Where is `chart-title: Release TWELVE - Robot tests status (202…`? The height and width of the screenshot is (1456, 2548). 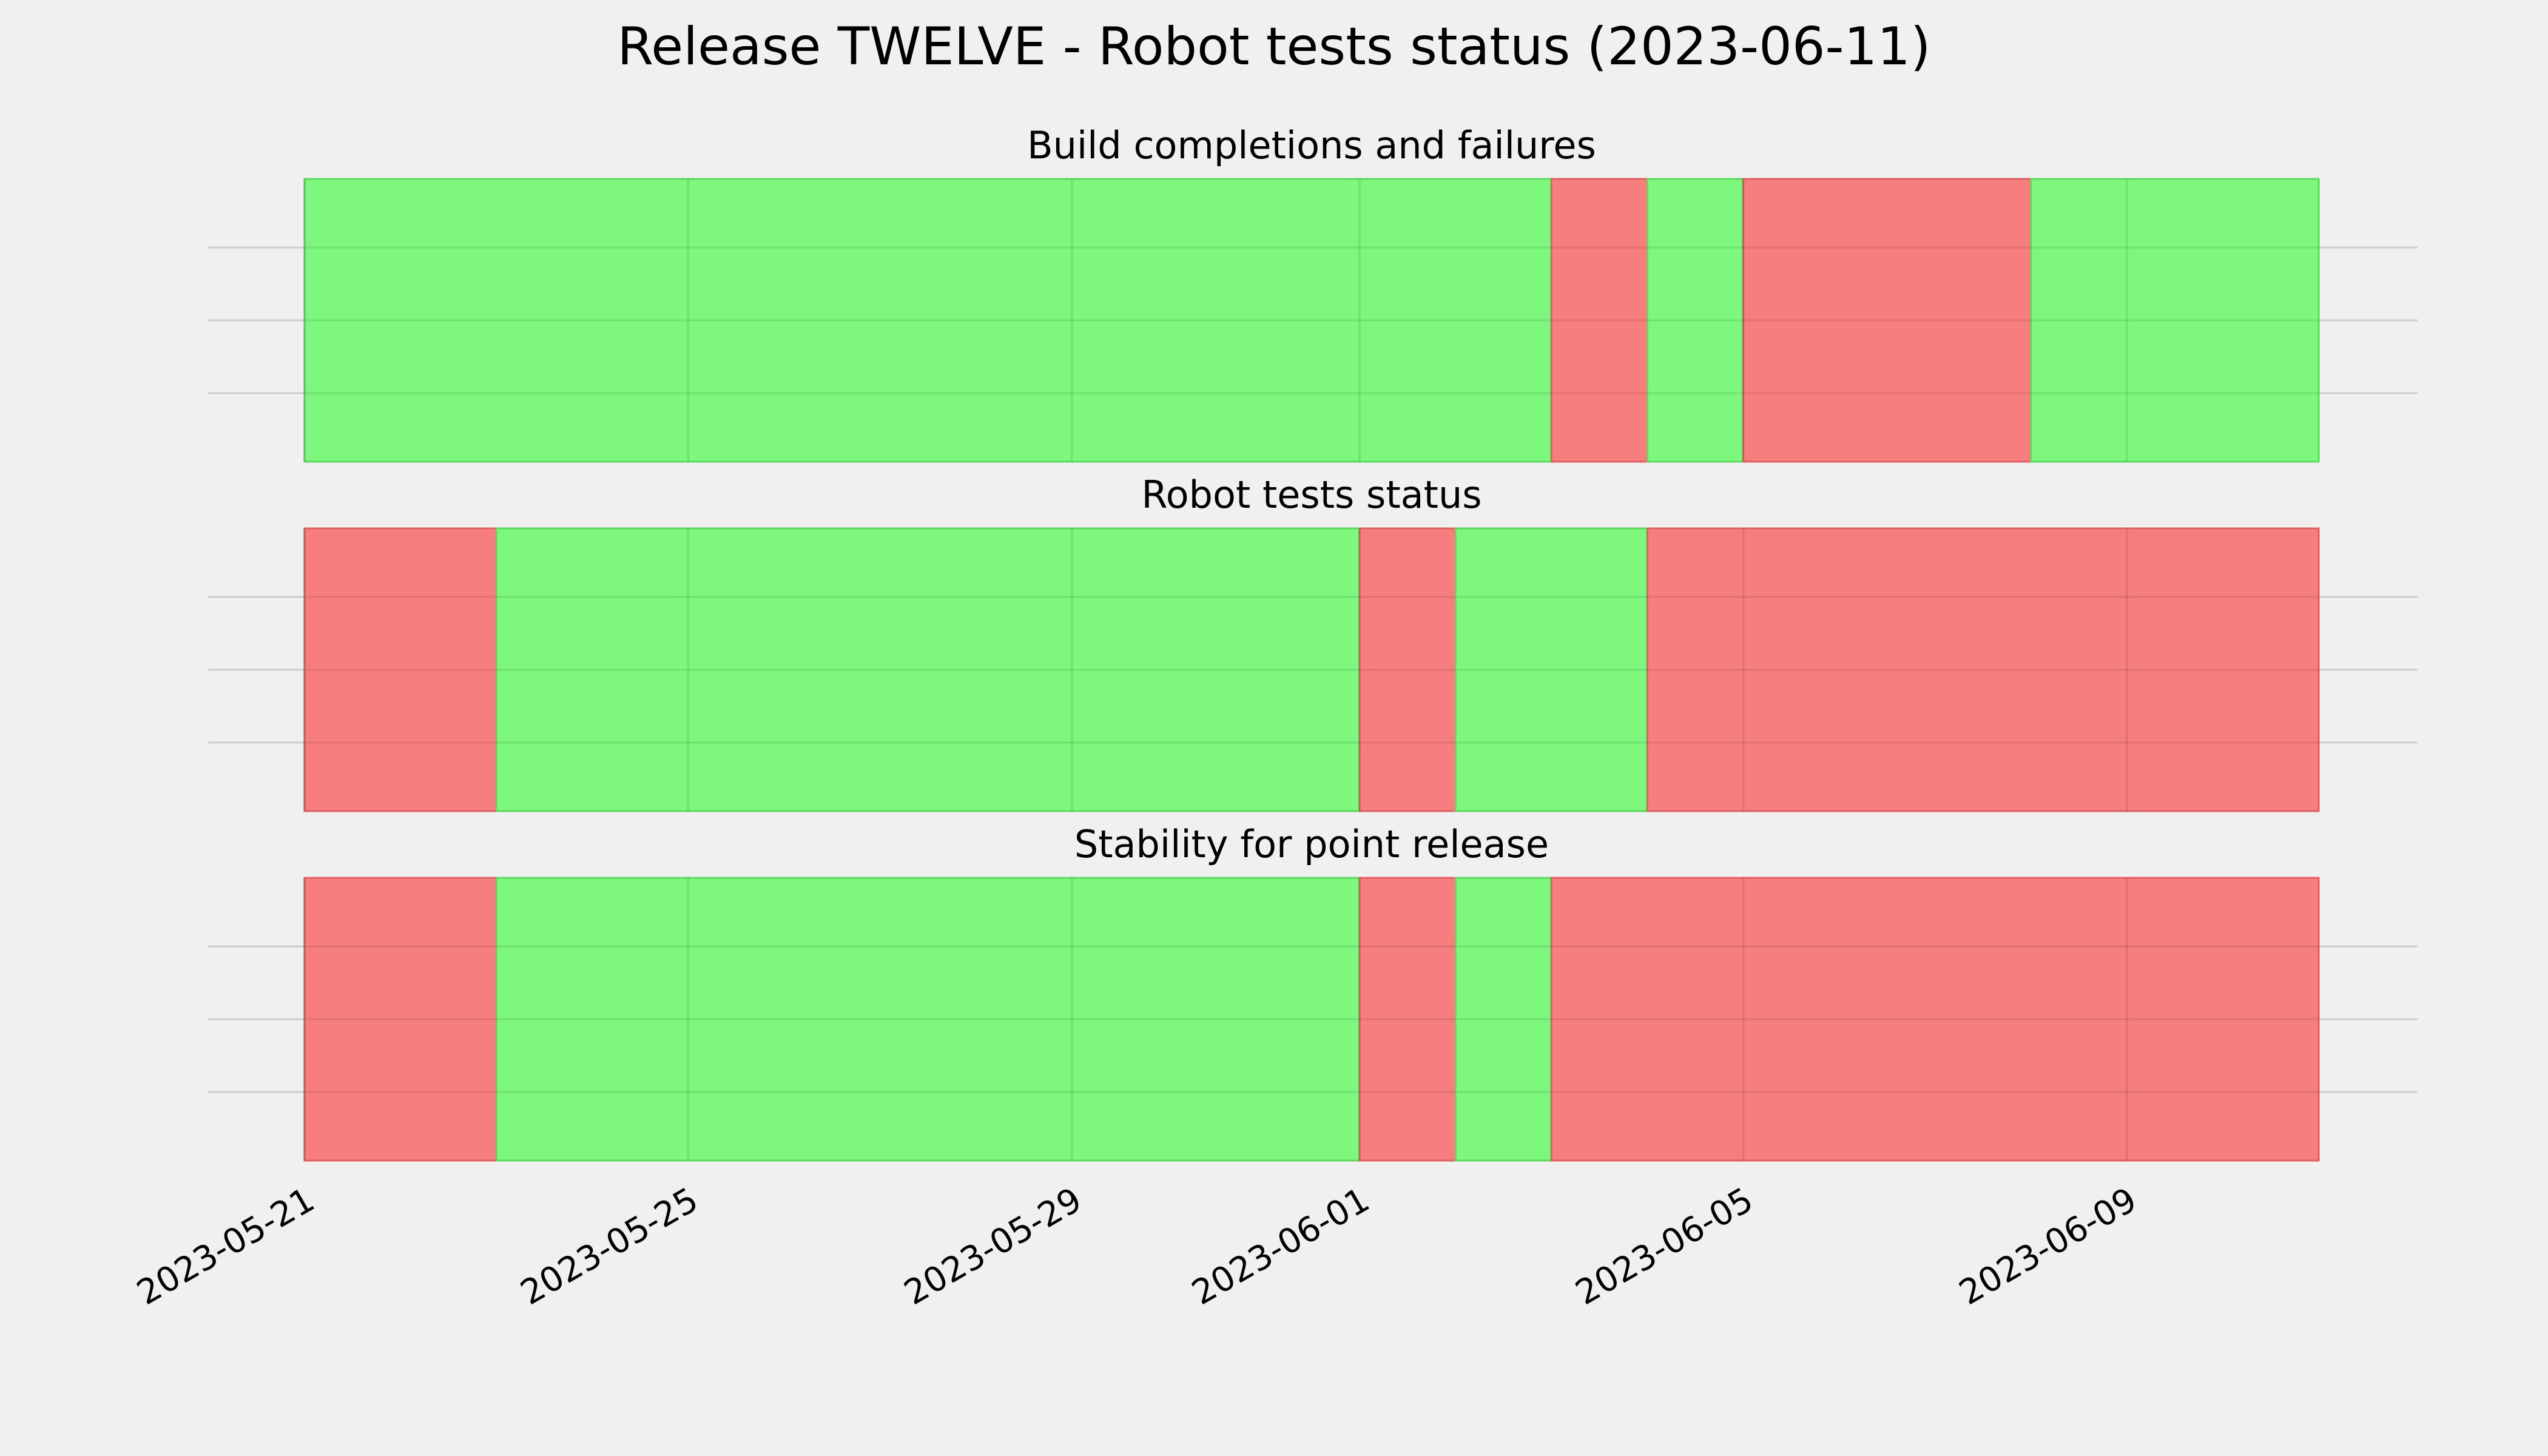 chart-title: Release TWELVE - Robot tests status (202… is located at coordinates (1273, 46).